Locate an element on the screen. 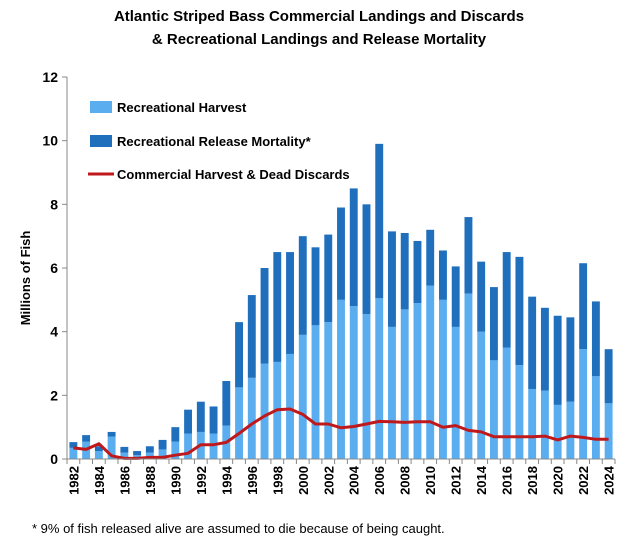 The width and height of the screenshot is (638, 547). harvest-bar-1996 is located at coordinates (251, 418).